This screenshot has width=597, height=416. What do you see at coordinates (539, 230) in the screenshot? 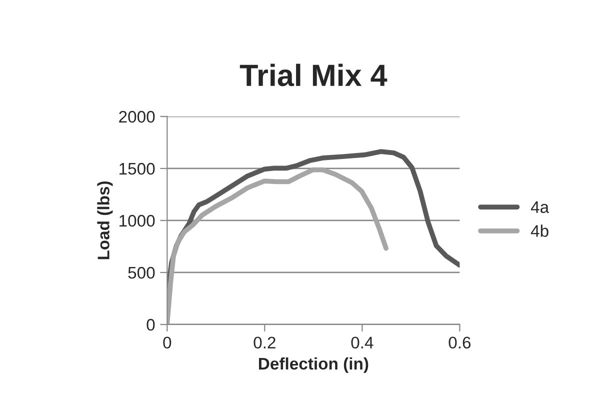
I see `legend-label: 4b` at bounding box center [539, 230].